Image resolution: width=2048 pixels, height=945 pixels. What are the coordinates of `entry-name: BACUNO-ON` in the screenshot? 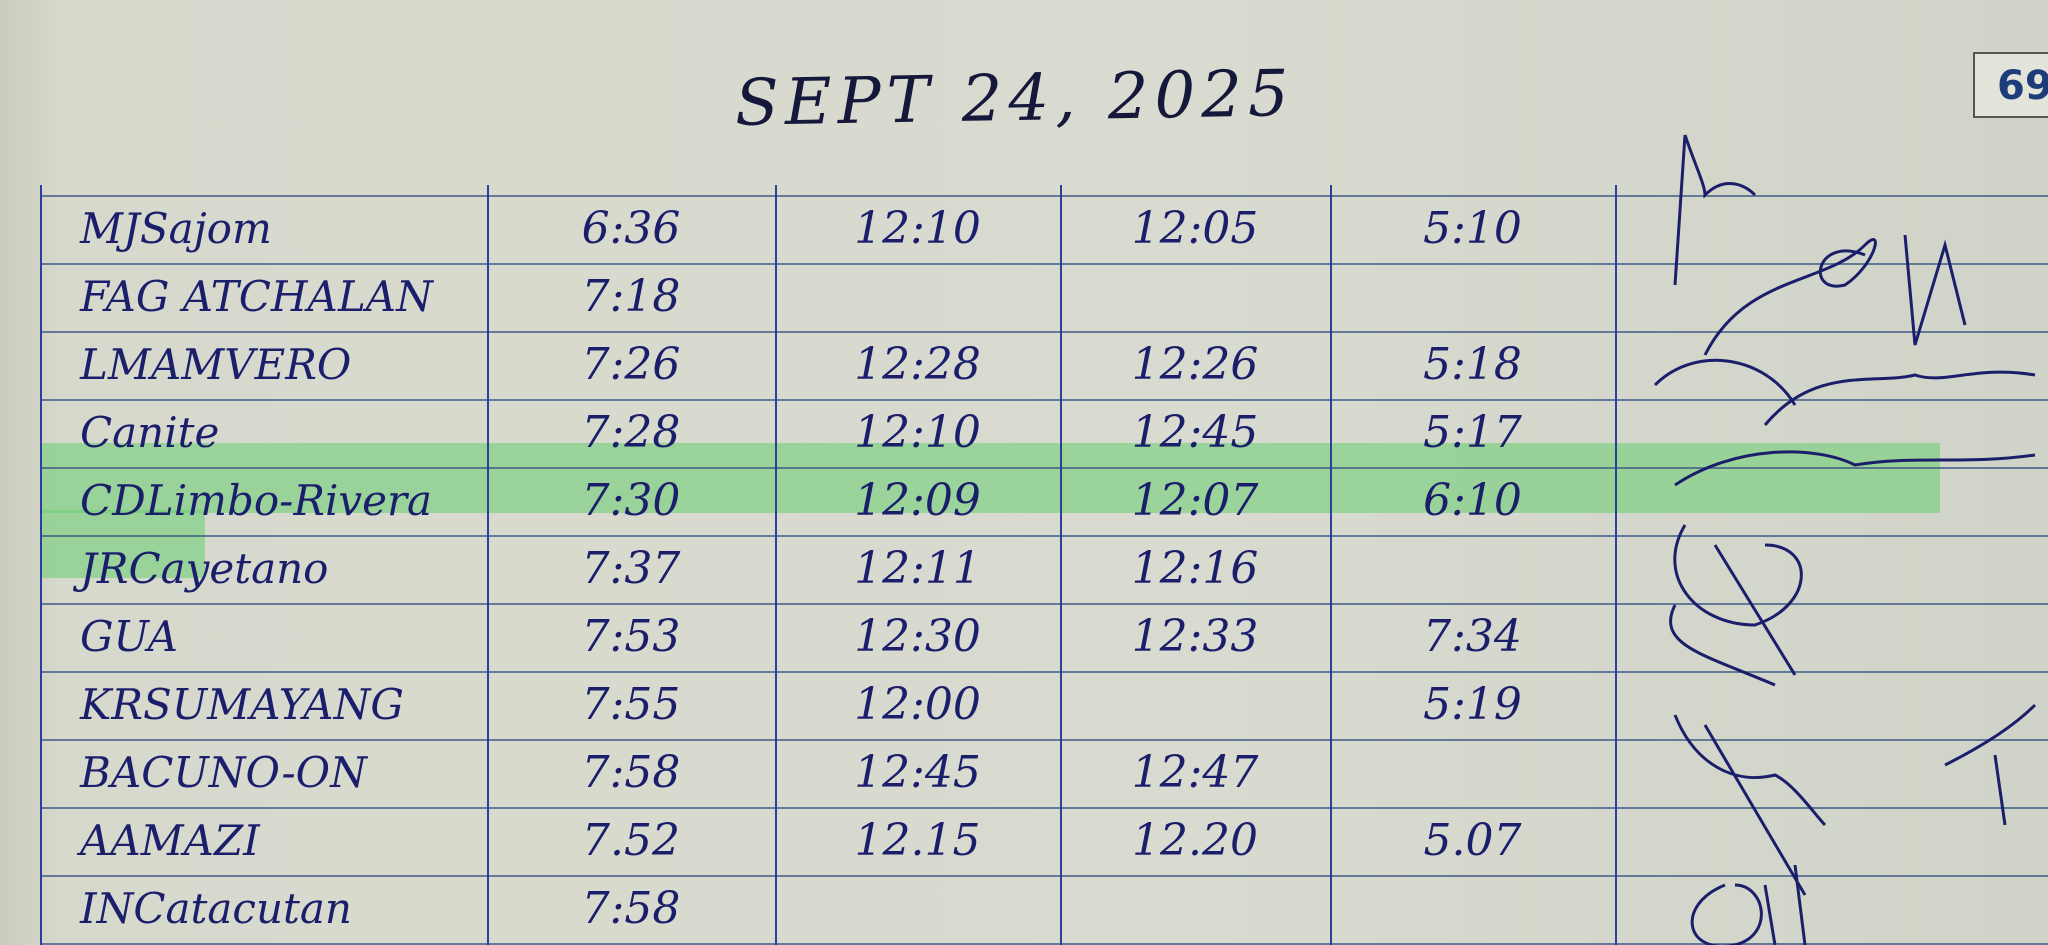 It's located at (223, 772).